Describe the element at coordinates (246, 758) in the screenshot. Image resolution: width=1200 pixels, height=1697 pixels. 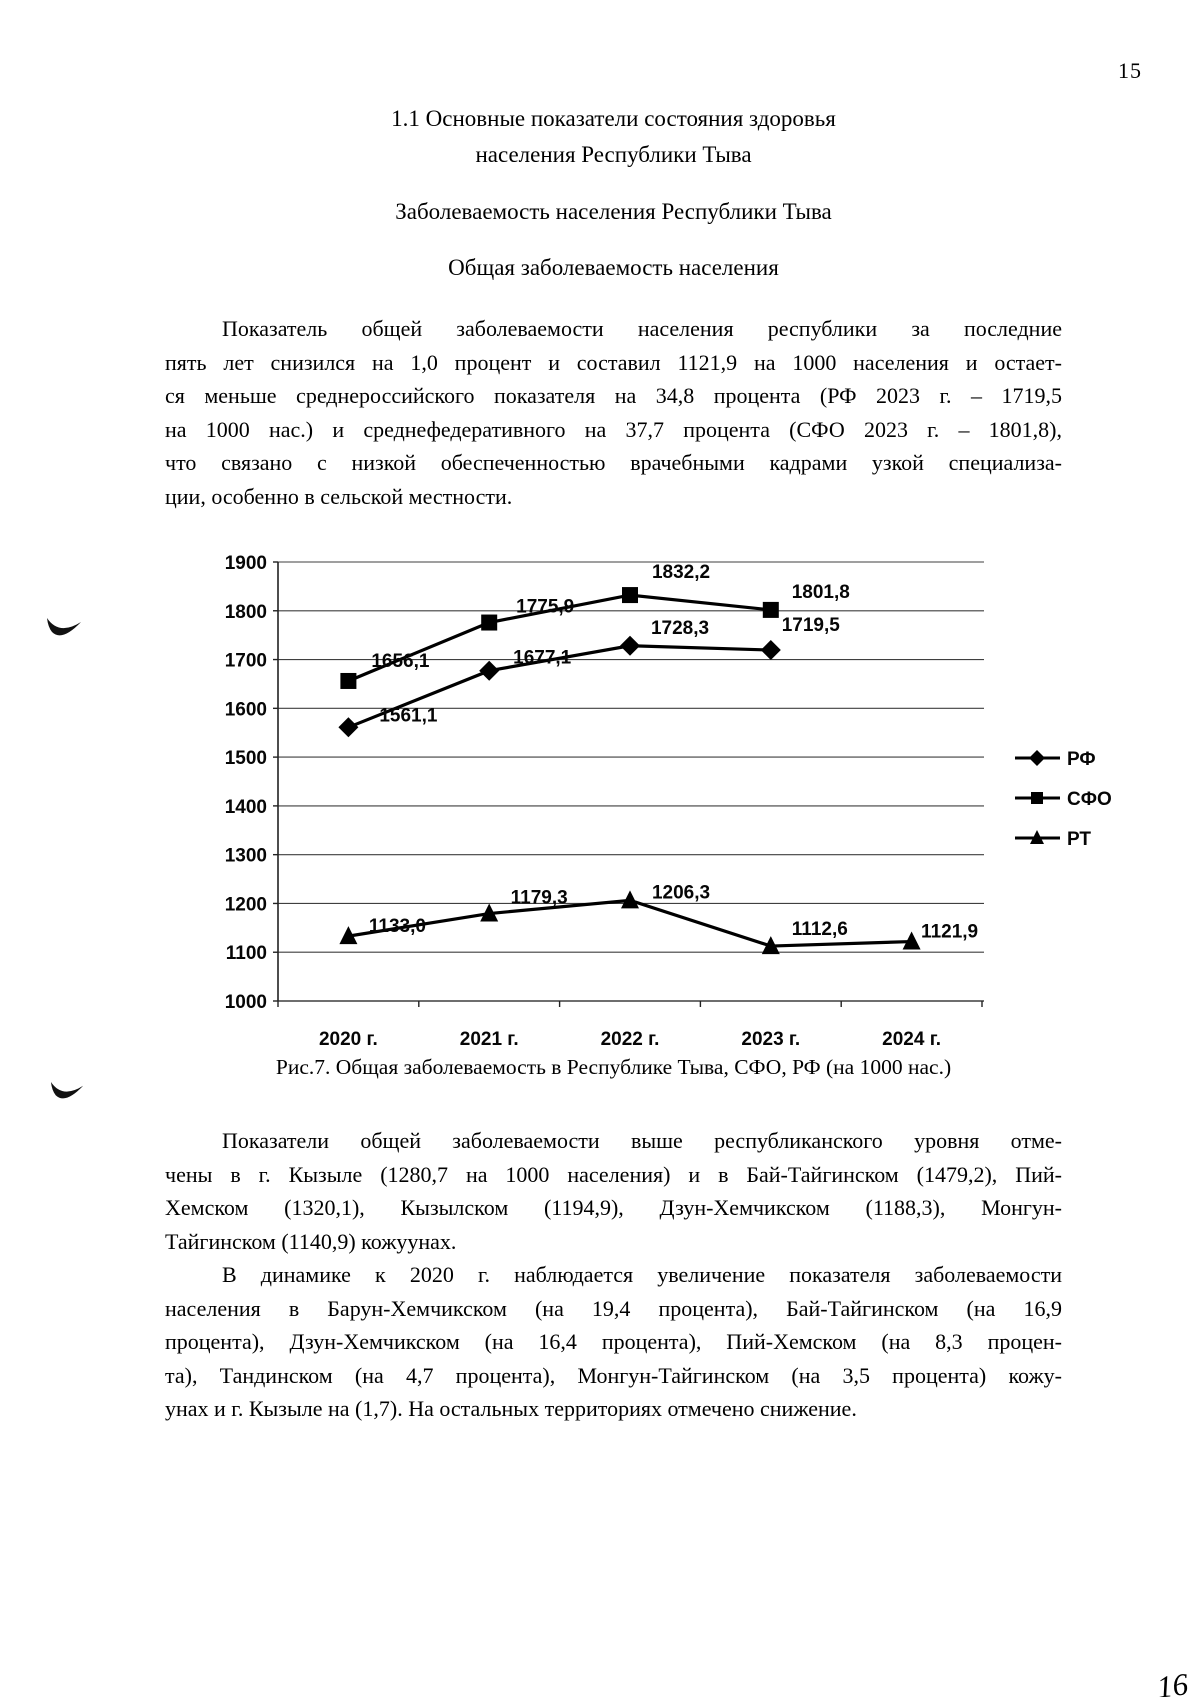
I see `y-axis-label: 1500` at that location.